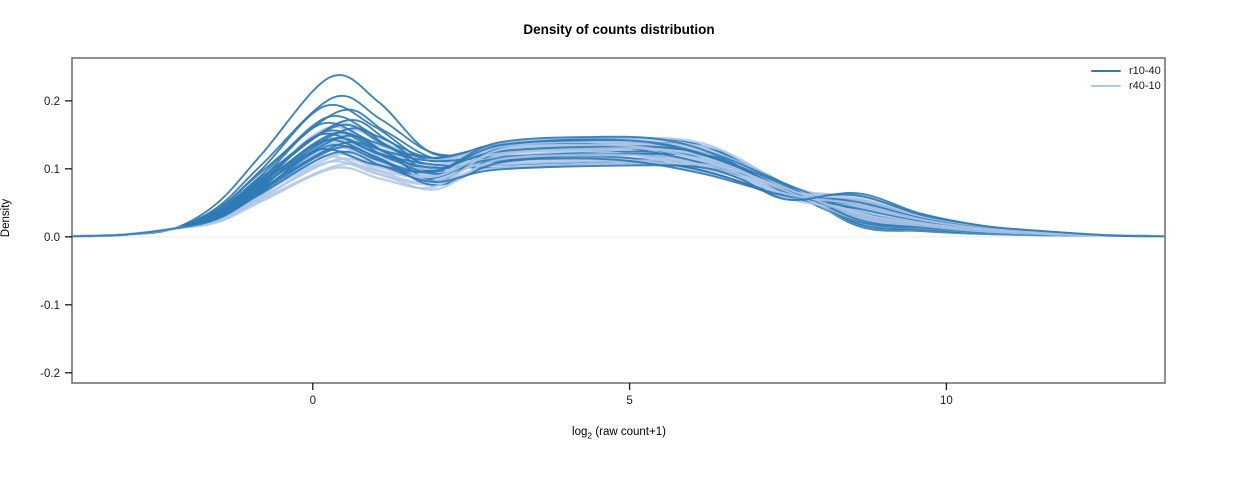 This screenshot has width=1238, height=500. Describe the element at coordinates (946, 401) in the screenshot. I see `x-tick-label: 10` at that location.